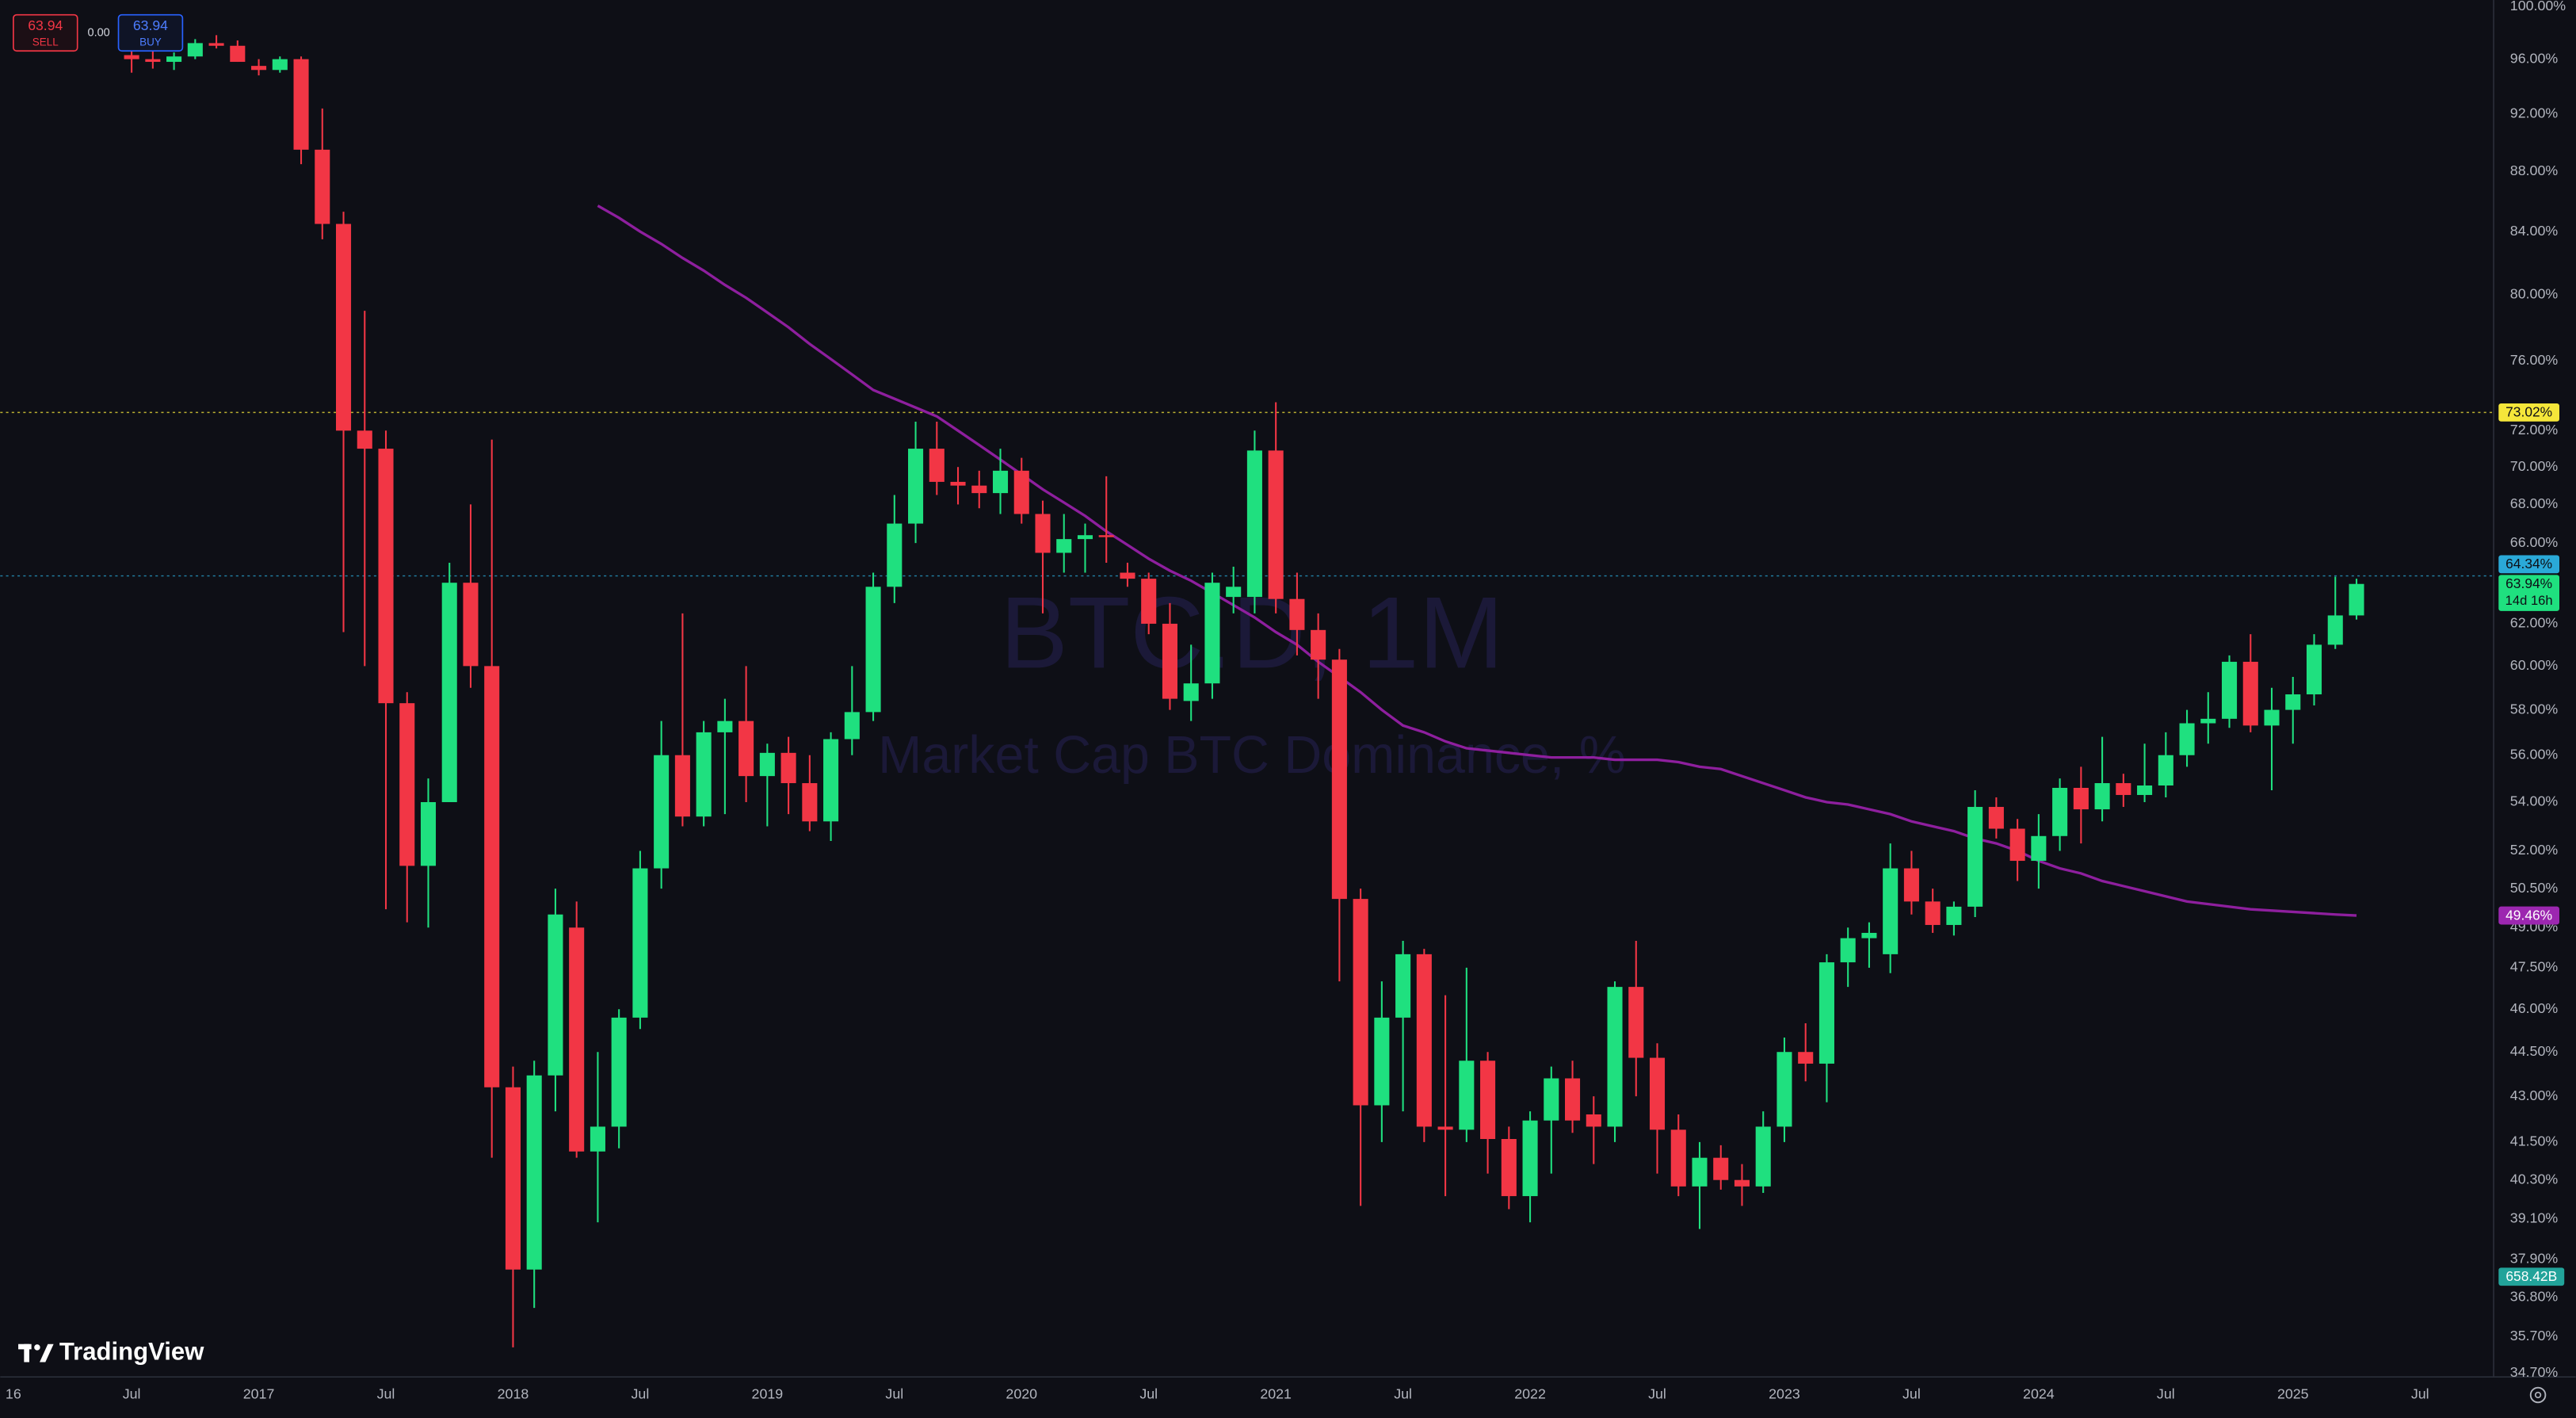 The image size is (2576, 1418). Describe the element at coordinates (2534, 430) in the screenshot. I see `y-tick-label: 72.00%` at that location.